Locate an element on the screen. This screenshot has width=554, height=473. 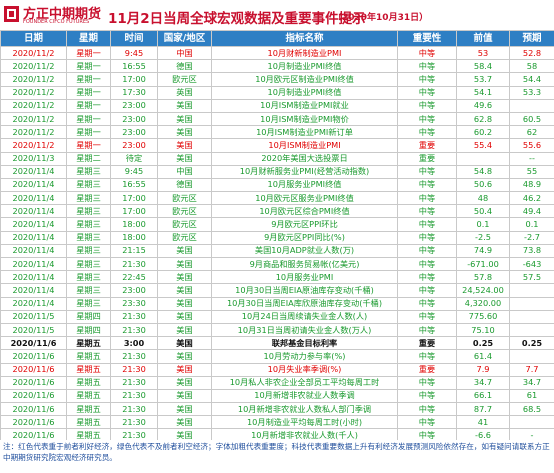
cell-indicator: 10月30日当周EIA原油库存变动(千桶) is located at coordinates (304, 290).